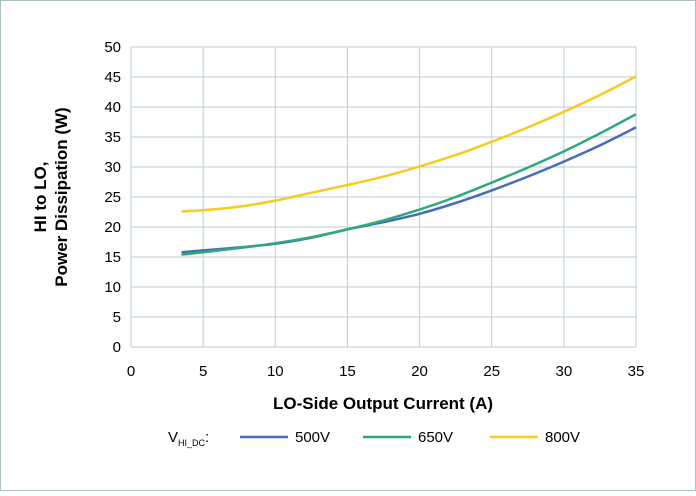 The height and width of the screenshot is (496, 696). I want to click on y-tick-label: 35, so click(112, 137).